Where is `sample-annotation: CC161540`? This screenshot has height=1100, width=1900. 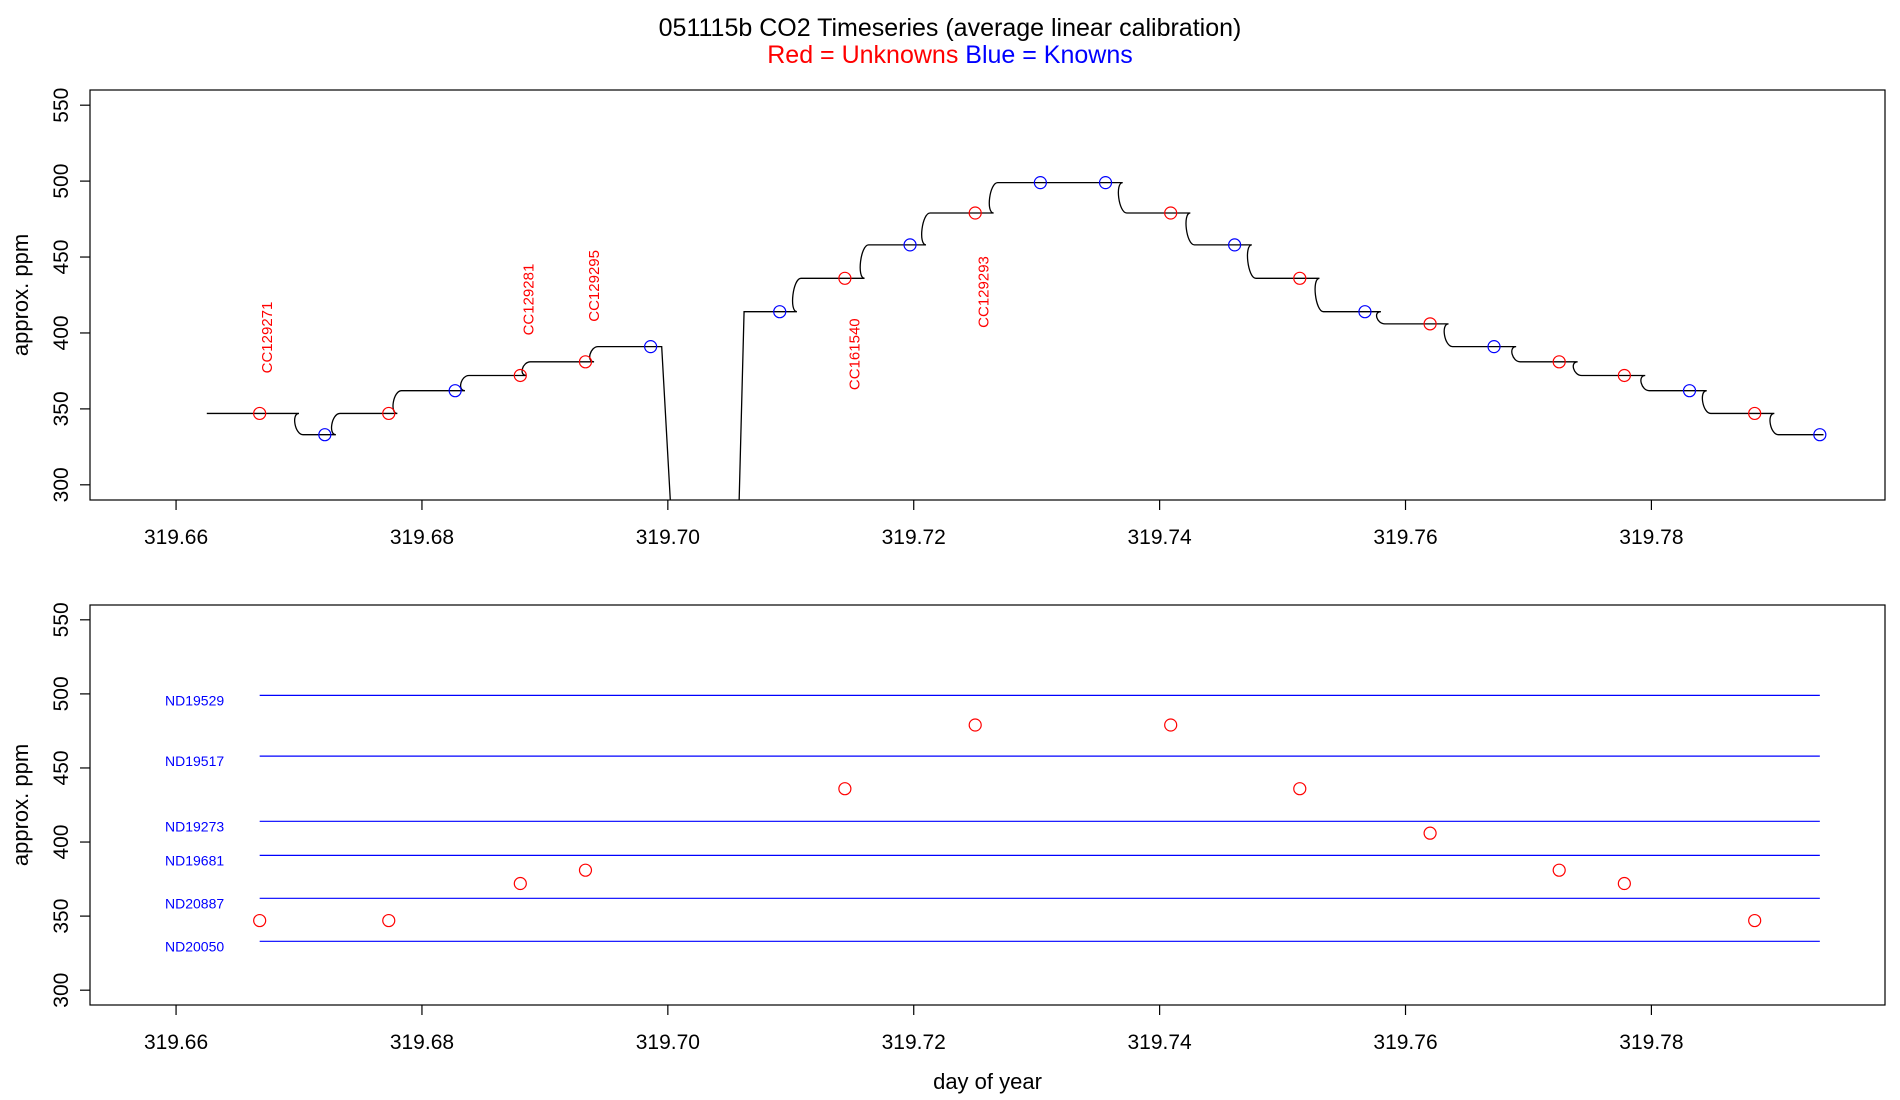
sample-annotation: CC161540 is located at coordinates (854, 354).